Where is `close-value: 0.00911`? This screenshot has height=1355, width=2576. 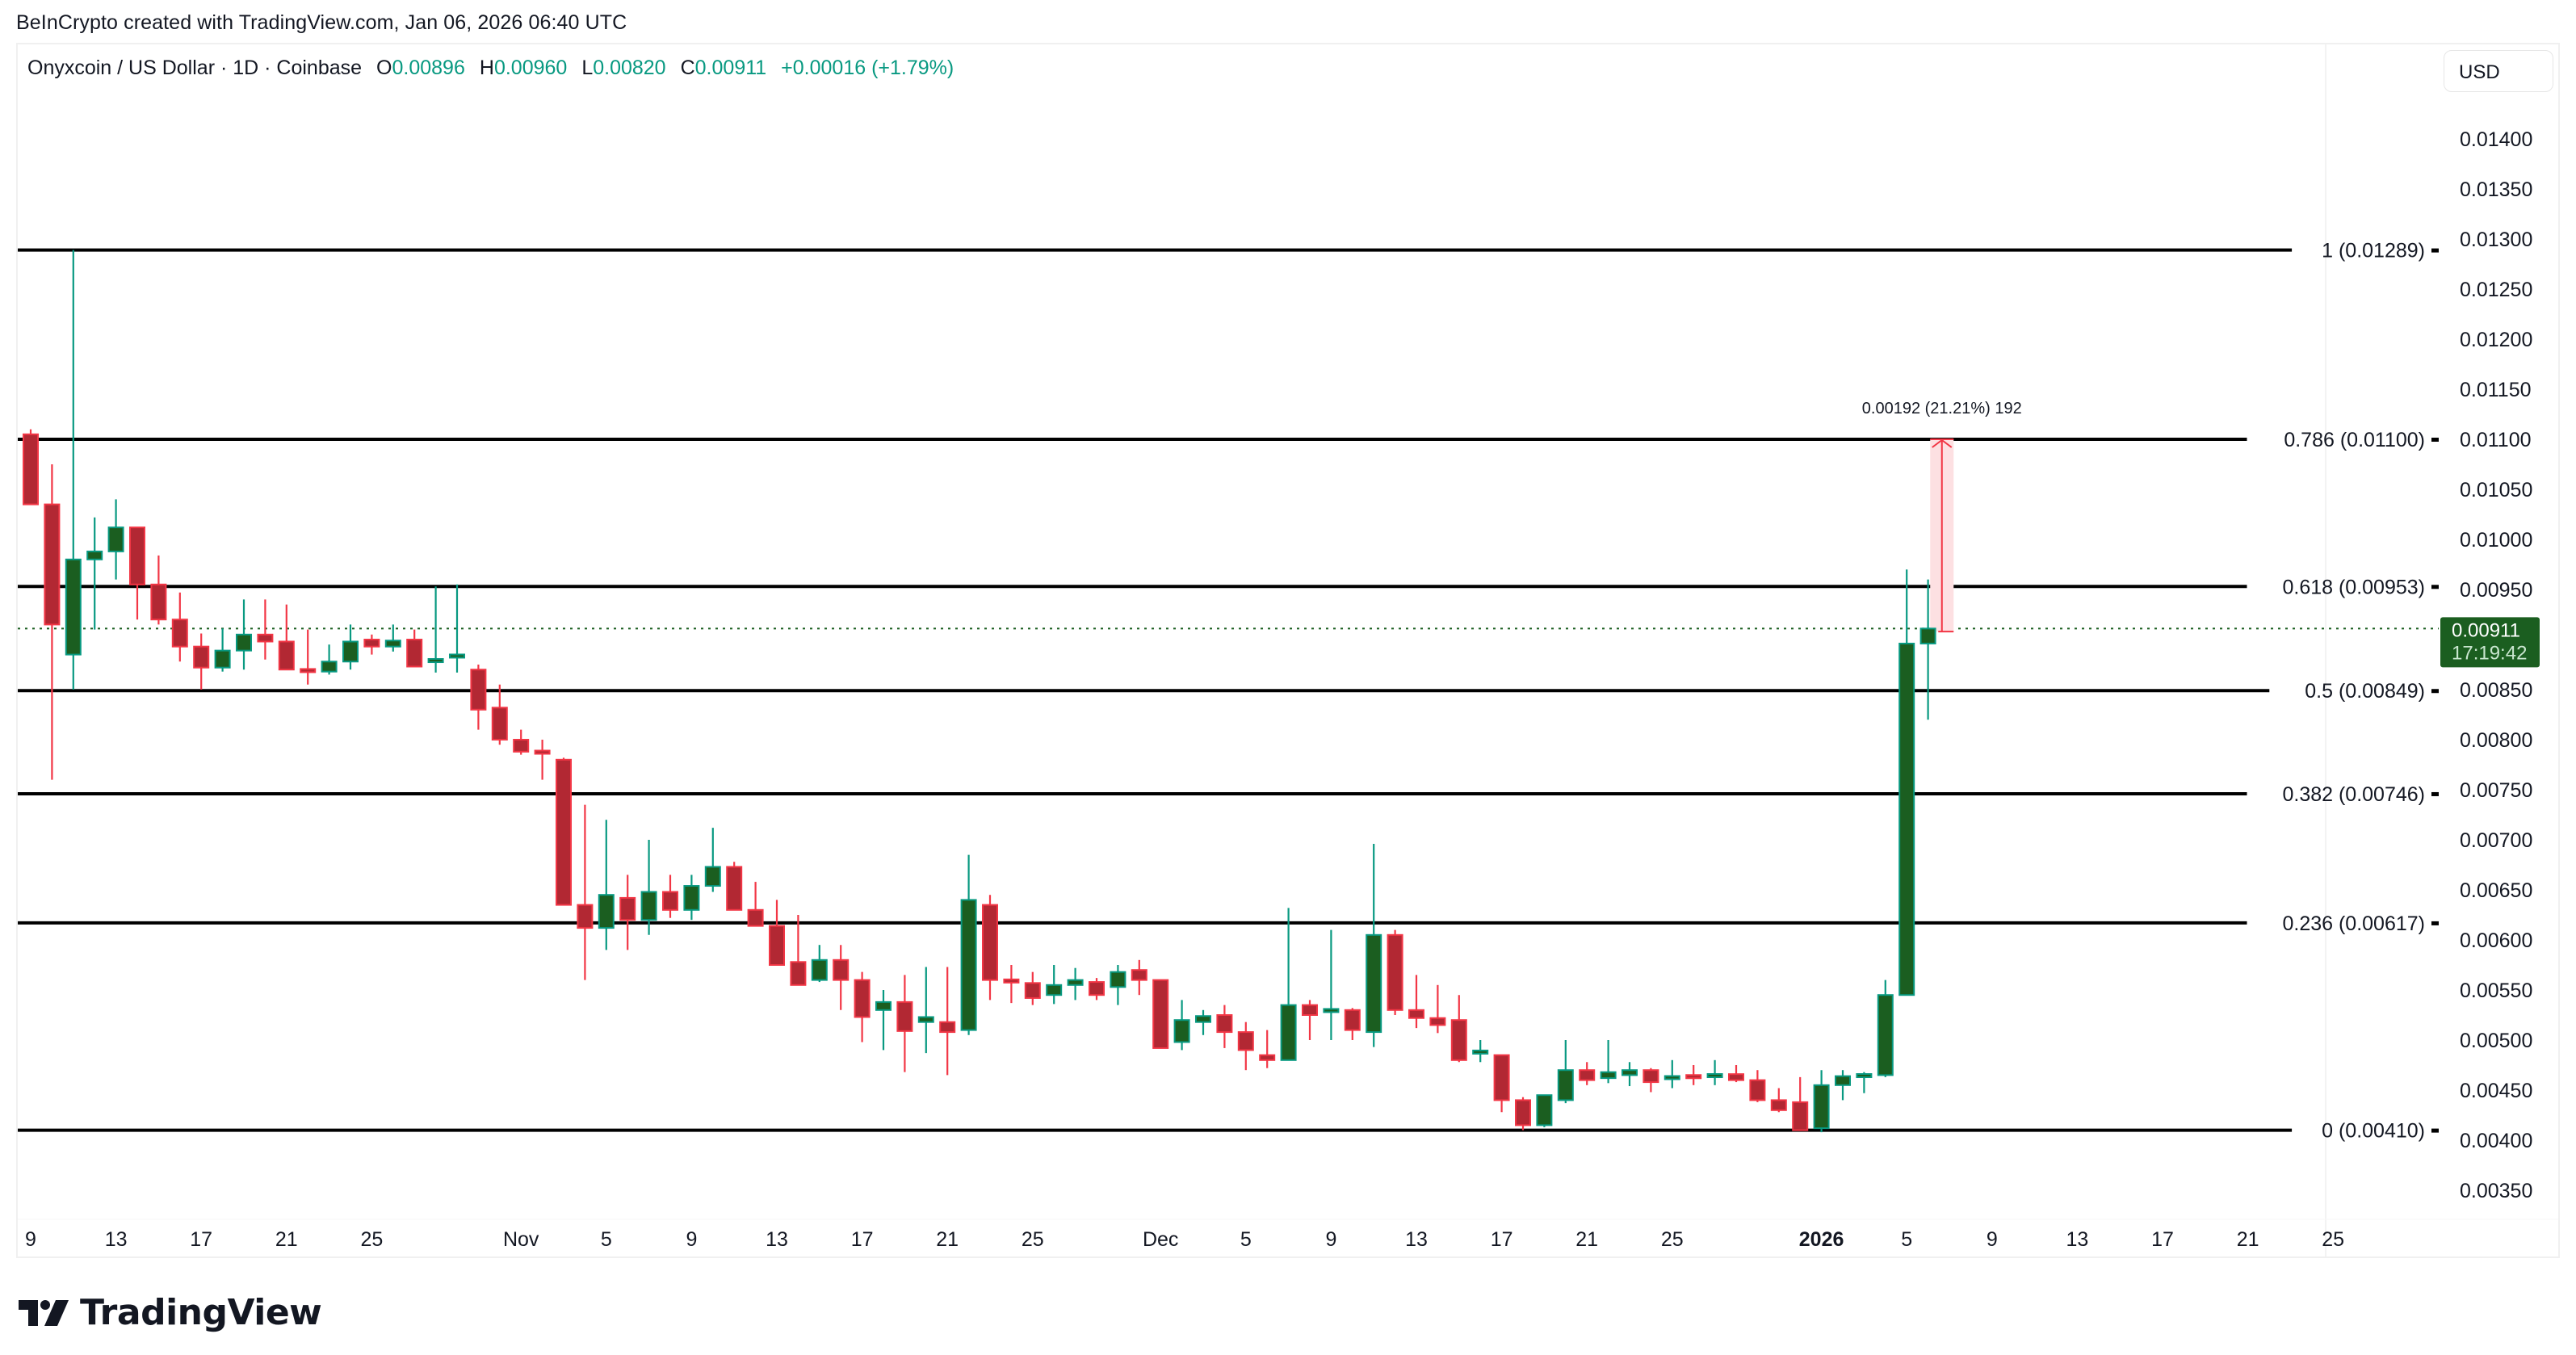
close-value: 0.00911 is located at coordinates (730, 68).